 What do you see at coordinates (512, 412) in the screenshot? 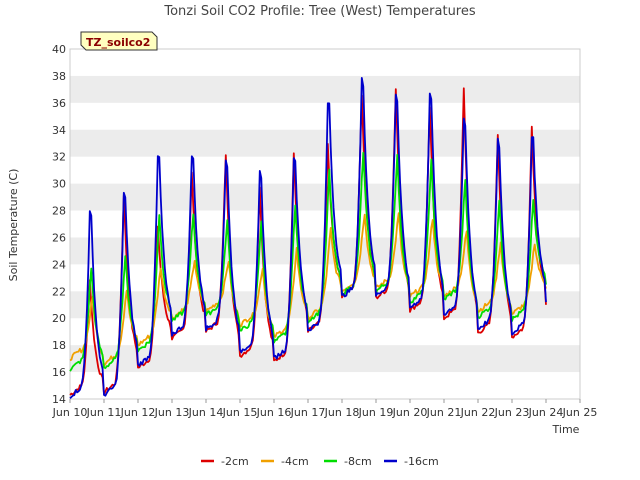
I see `x-tick-label: Jun 23` at bounding box center [512, 412].